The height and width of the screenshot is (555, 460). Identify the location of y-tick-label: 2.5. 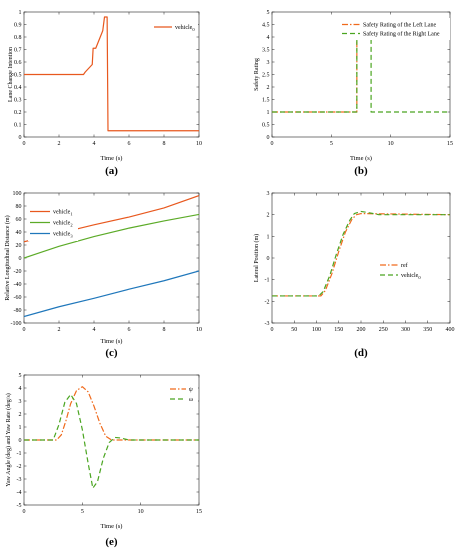
(266, 76).